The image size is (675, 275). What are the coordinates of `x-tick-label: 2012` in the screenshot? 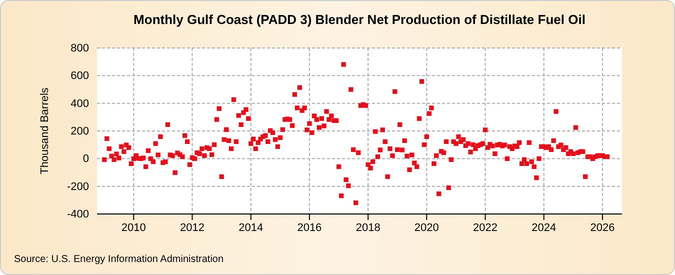 It's located at (192, 228).